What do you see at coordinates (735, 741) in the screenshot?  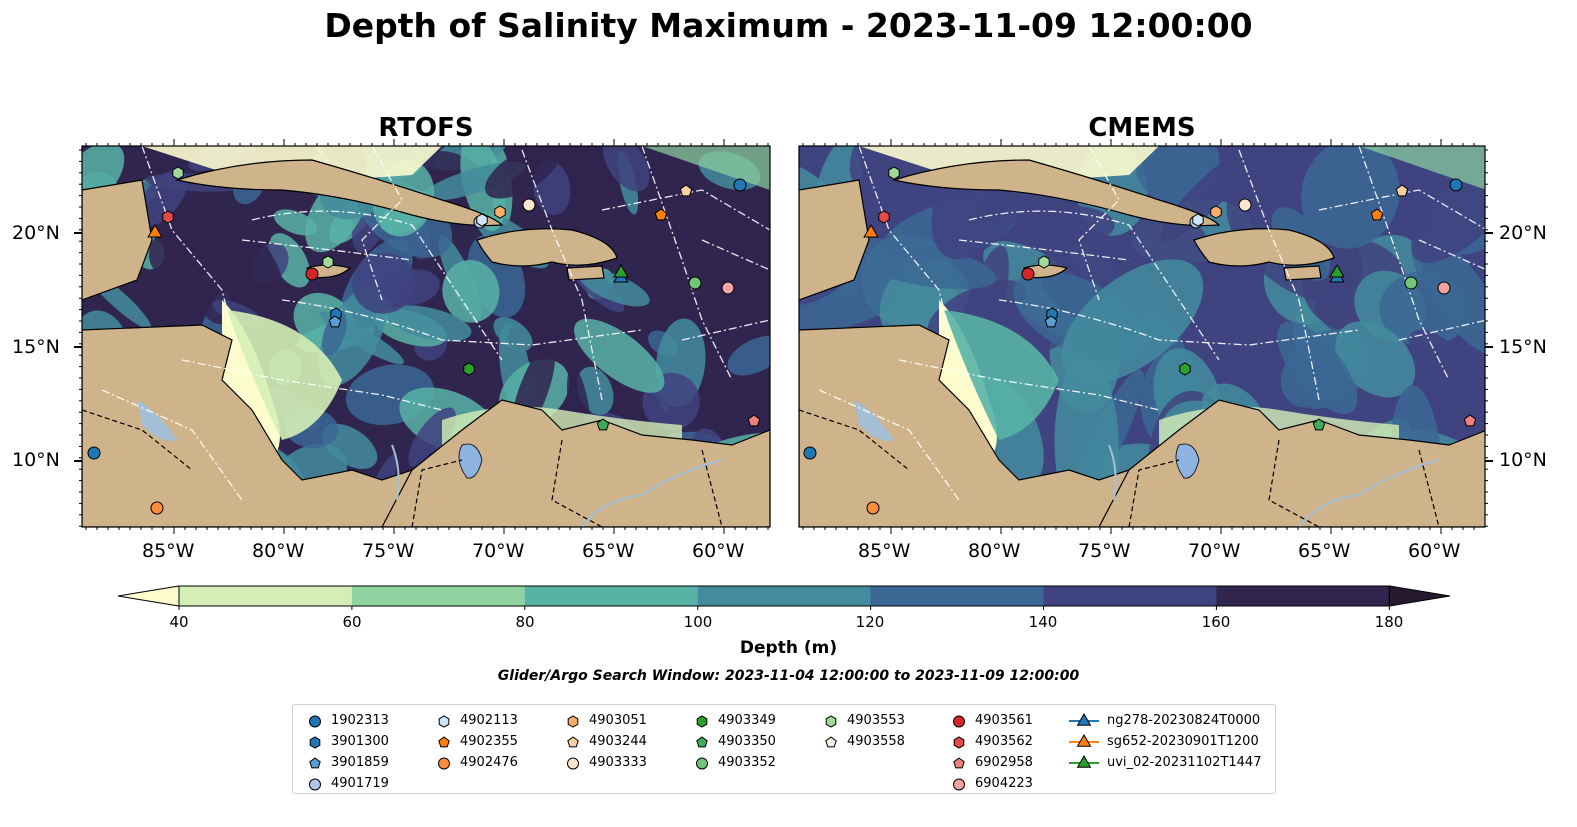 I see `legend-item: 4903350` at bounding box center [735, 741].